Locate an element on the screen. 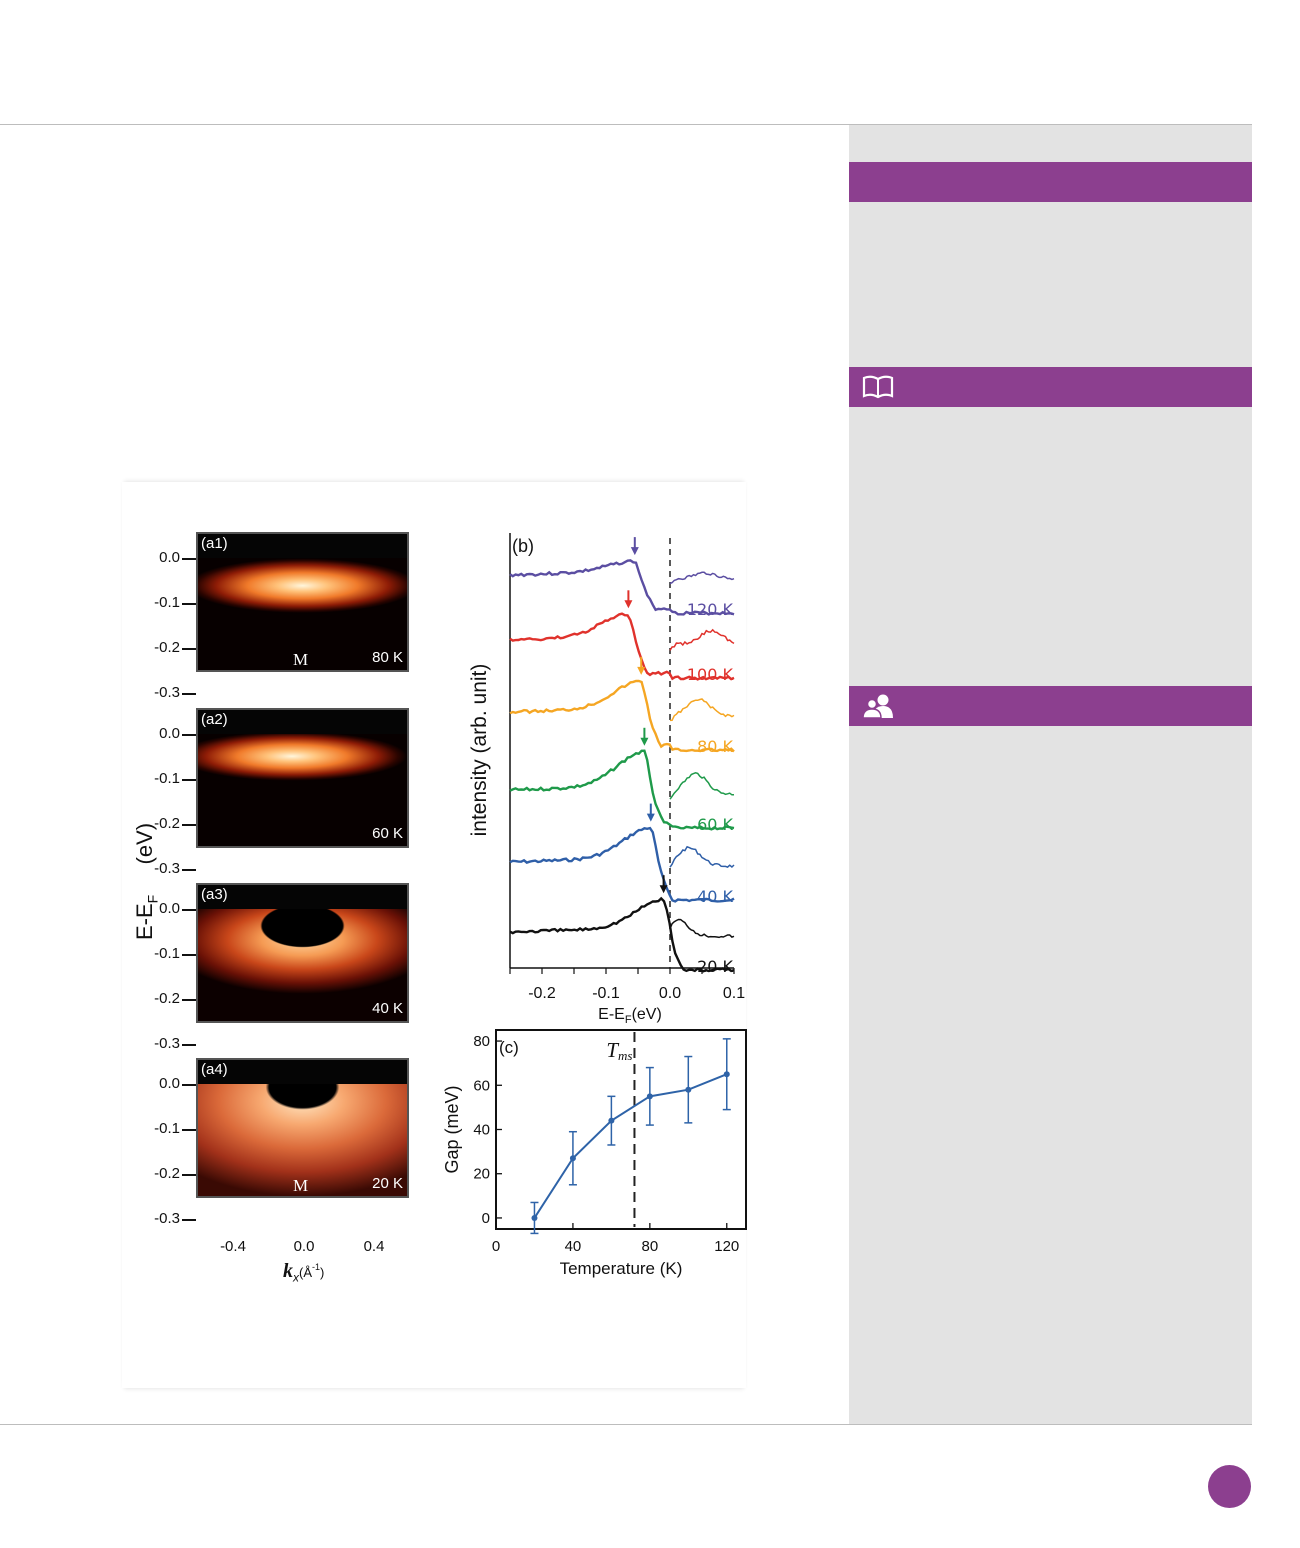 The height and width of the screenshot is (1548, 1300). a-xlabel-unit: (Å is located at coordinates (305, 1272).